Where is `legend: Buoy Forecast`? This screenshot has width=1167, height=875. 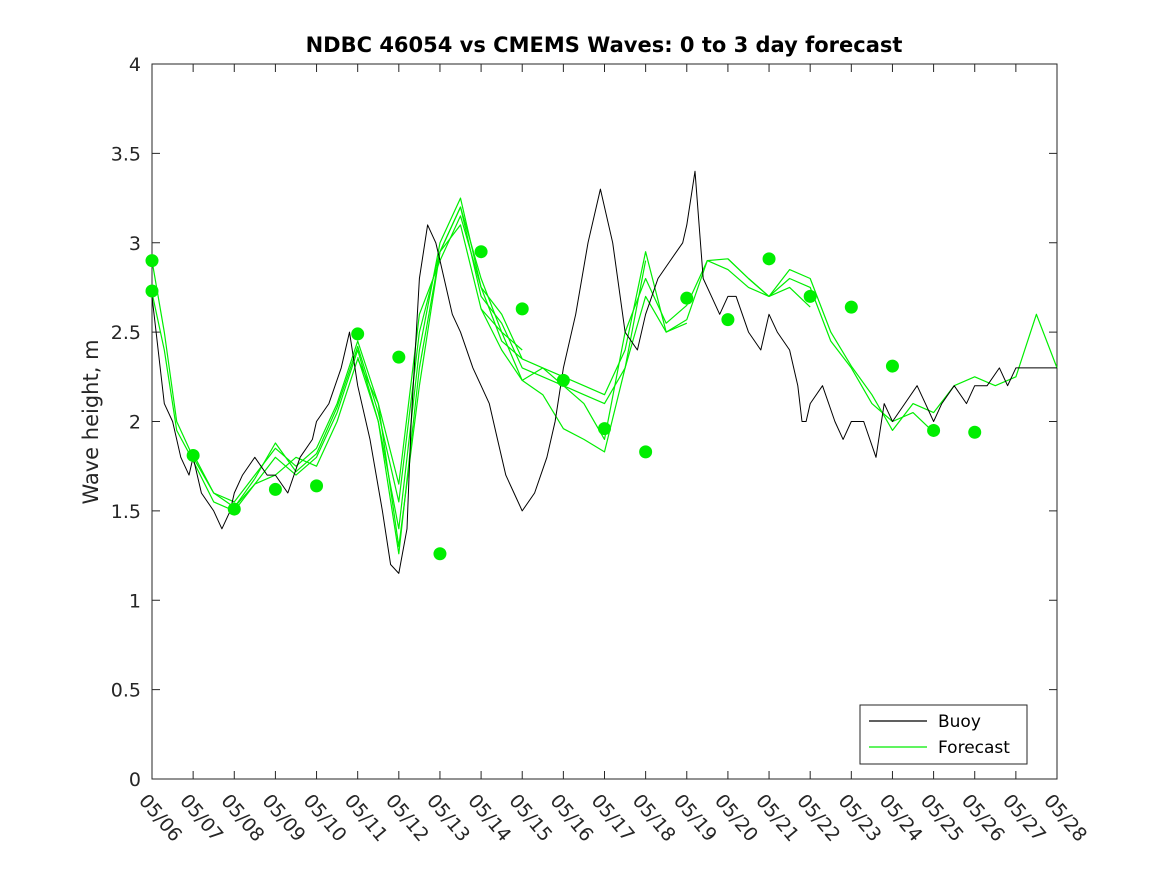
legend: Buoy Forecast is located at coordinates (943, 734).